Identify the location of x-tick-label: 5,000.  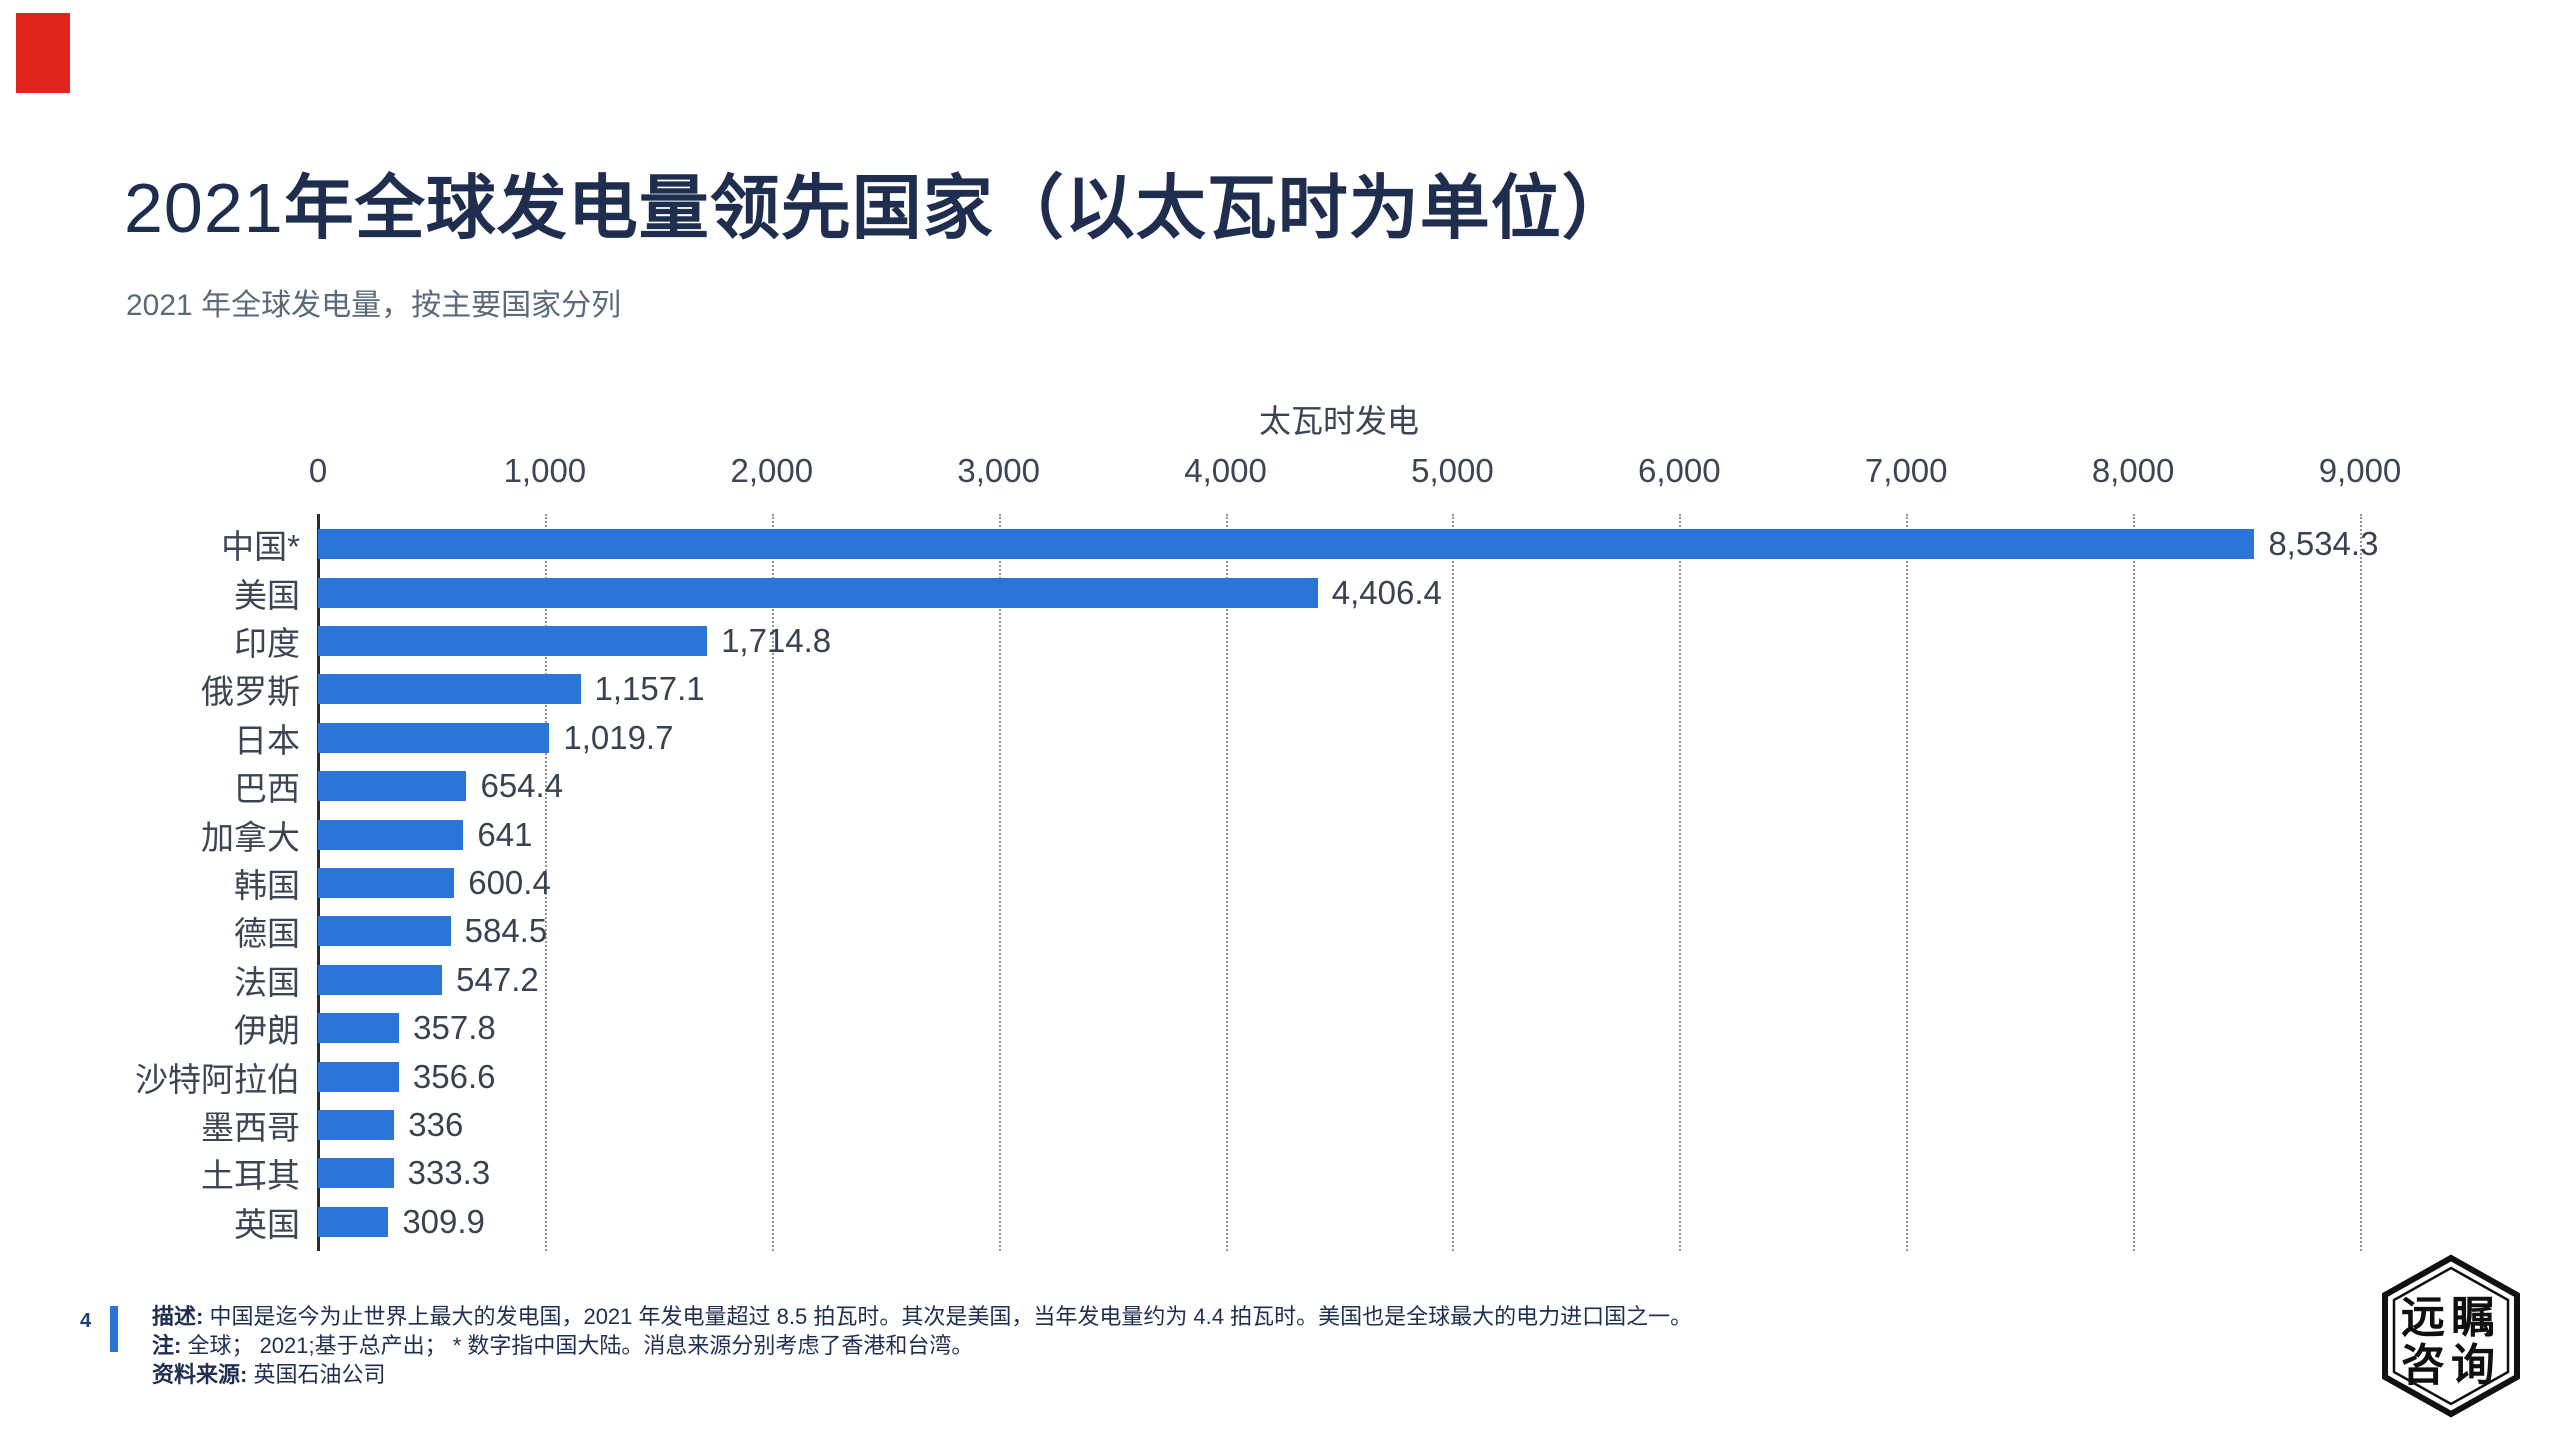
(1452, 470).